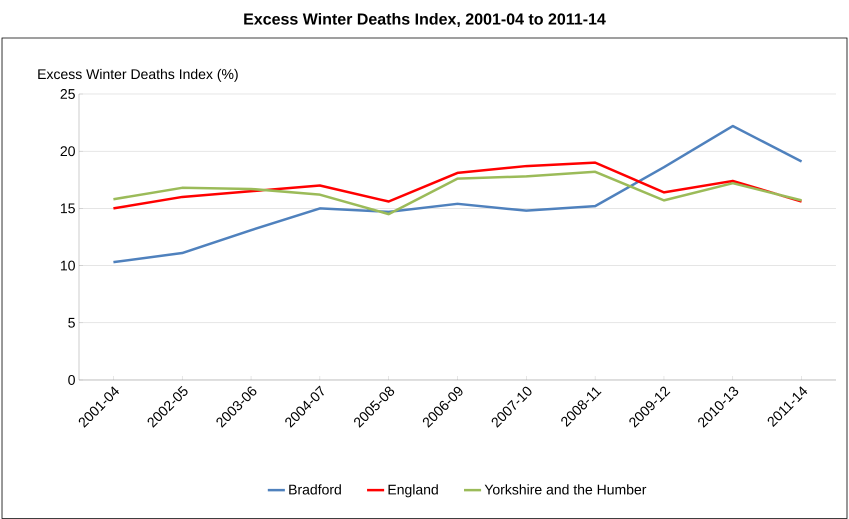 This screenshot has height=519, width=849. Describe the element at coordinates (138, 75) in the screenshot. I see `y-axis-title: Excess Winter Deaths Index (%)` at that location.